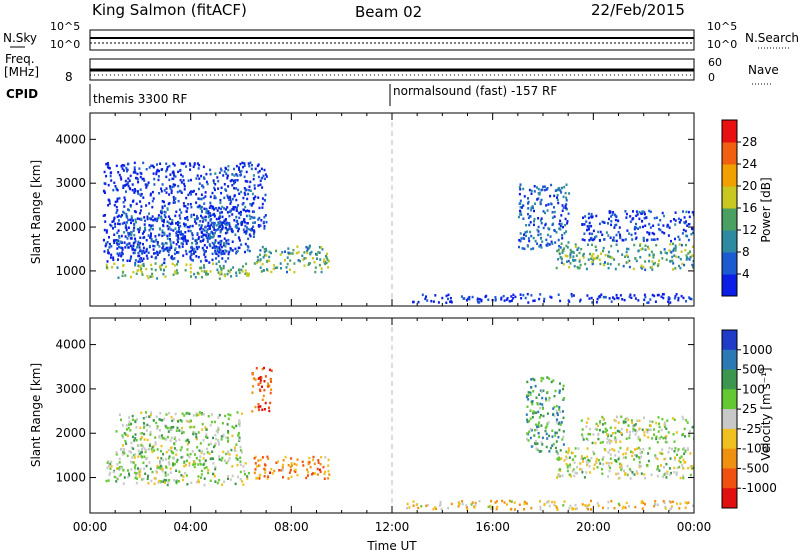 Image resolution: width=800 pixels, height=554 pixels. Describe the element at coordinates (291, 527) in the screenshot. I see `x-tick-label: 08:00` at that location.